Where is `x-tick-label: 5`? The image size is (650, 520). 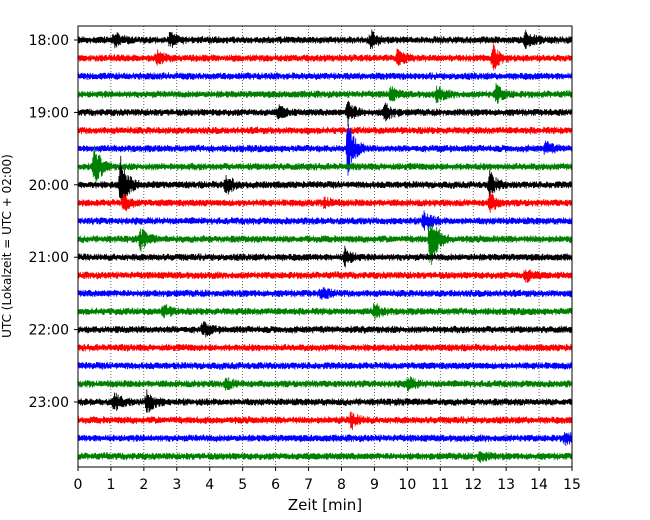 x-tick-label: 5 is located at coordinates (242, 485).